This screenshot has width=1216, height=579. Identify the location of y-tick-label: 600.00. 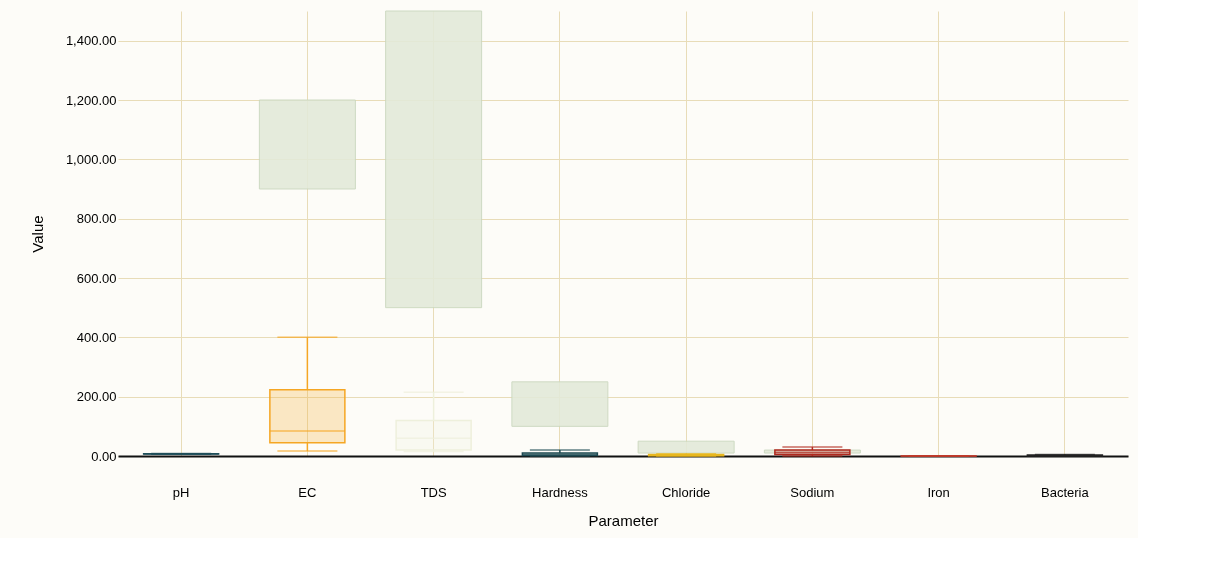
(96, 278).